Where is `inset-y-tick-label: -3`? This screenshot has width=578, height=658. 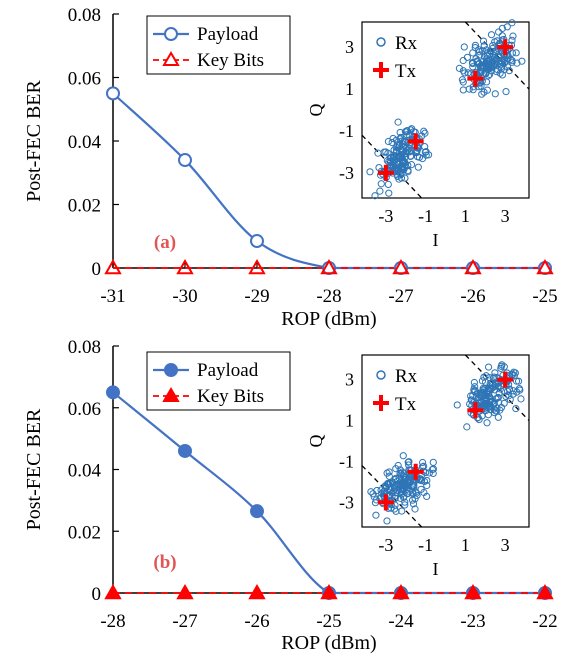 inset-y-tick-label: -3 is located at coordinates (346, 173).